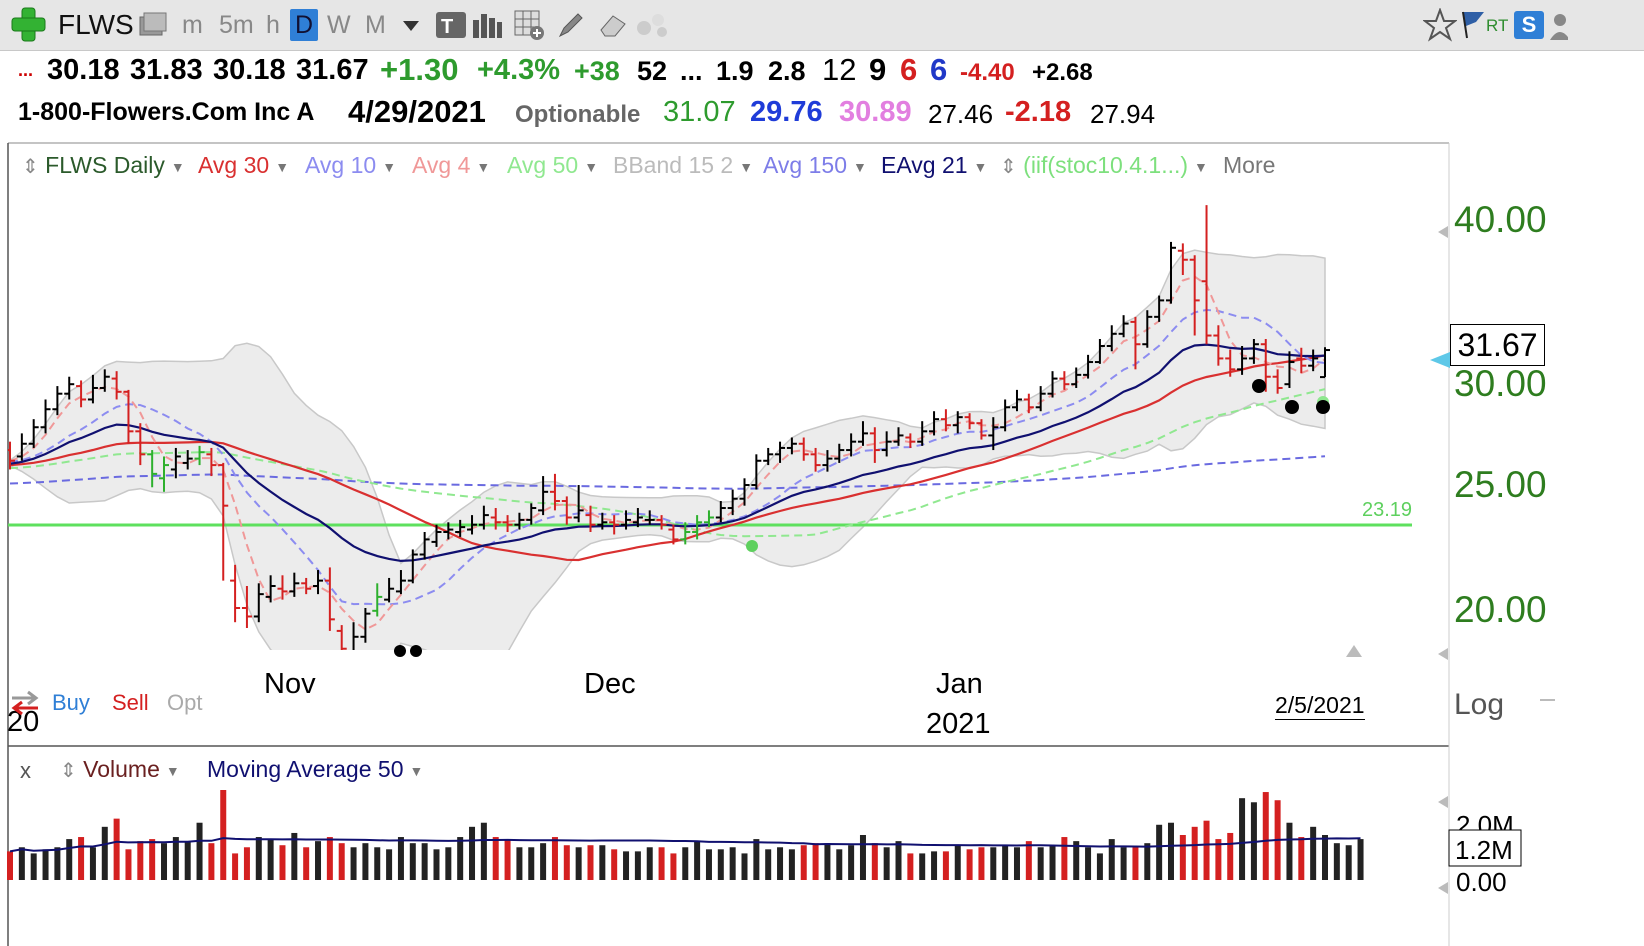  What do you see at coordinates (96, 24) in the screenshot?
I see `symbol-field: FLWS` at bounding box center [96, 24].